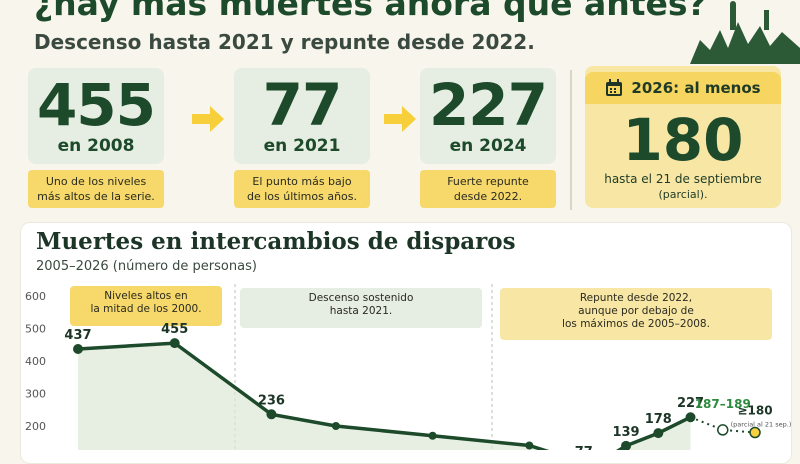 This screenshot has height=464, width=800. I want to click on data-label: 455, so click(174, 329).